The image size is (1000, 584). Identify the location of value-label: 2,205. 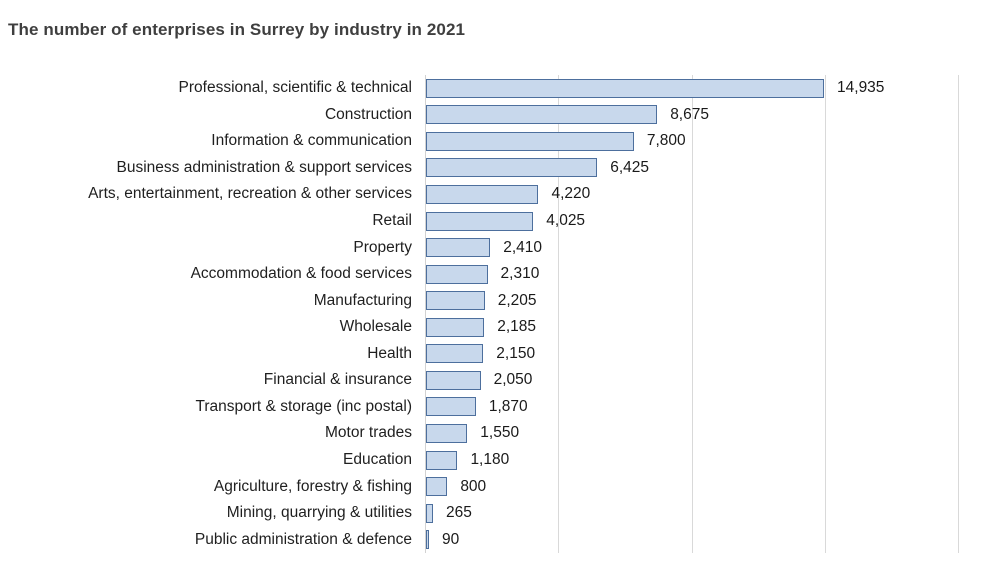
(517, 300).